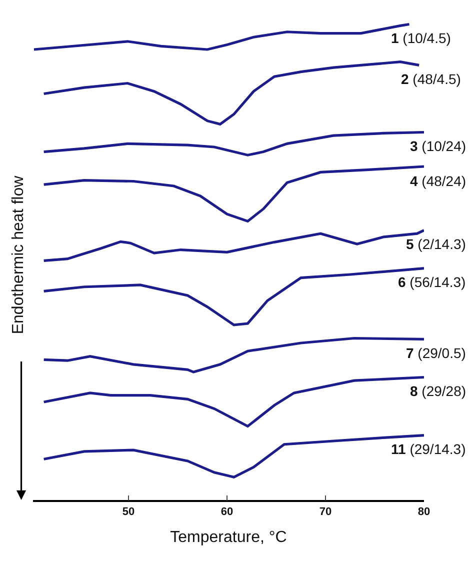 Image resolution: width=472 pixels, height=564 pixels. I want to click on x-tick-label: 80, so click(424, 512).